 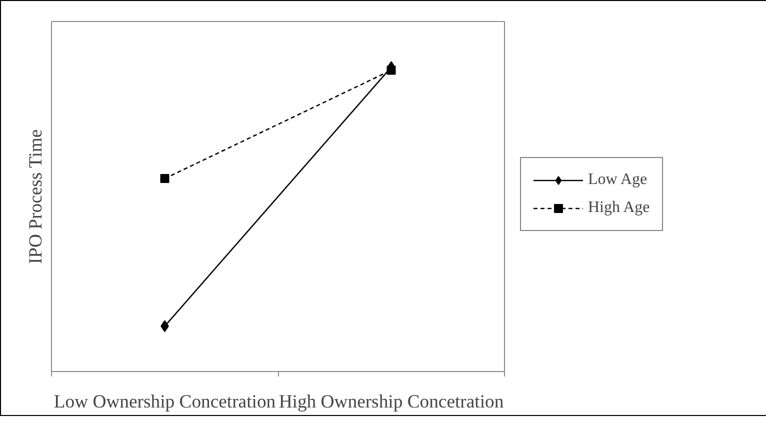 What do you see at coordinates (391, 402) in the screenshot?
I see `x-tick-label: High Ownership Concetration` at bounding box center [391, 402].